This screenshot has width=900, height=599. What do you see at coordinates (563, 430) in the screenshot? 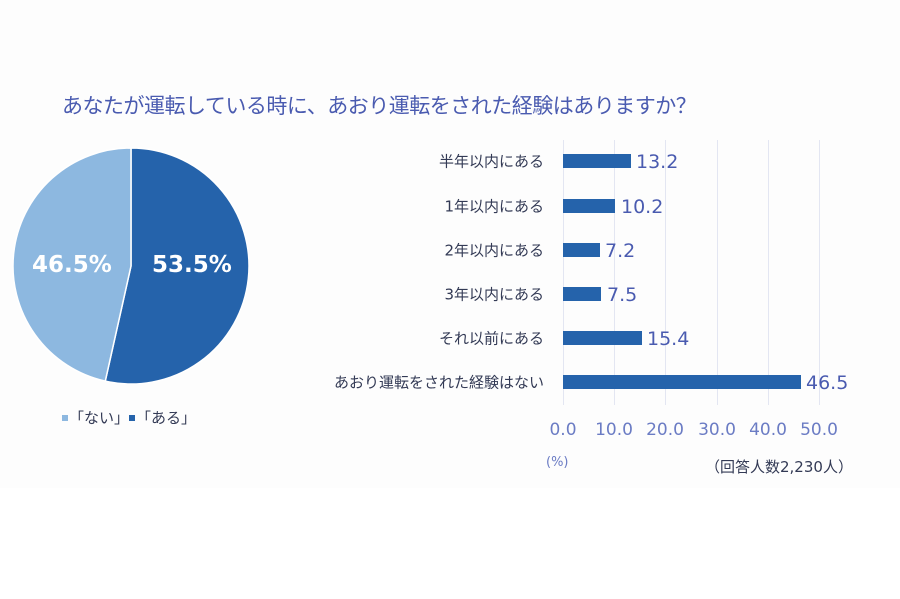
I see `x-tick-label: 0.0` at bounding box center [563, 430].